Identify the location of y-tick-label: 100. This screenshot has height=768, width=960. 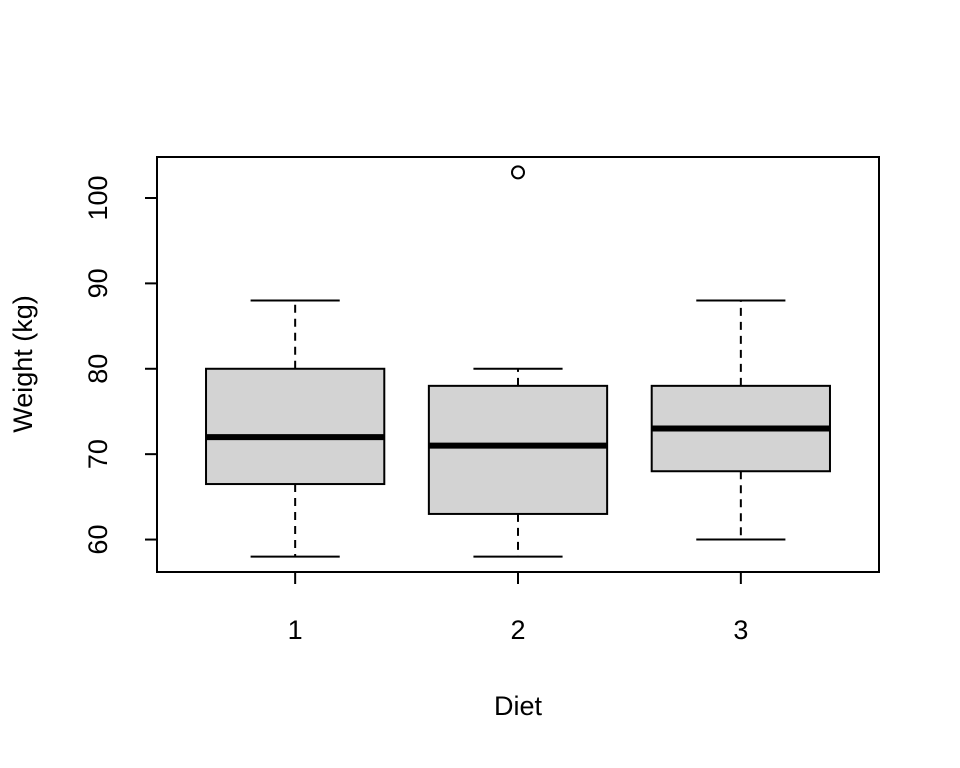
(98, 197).